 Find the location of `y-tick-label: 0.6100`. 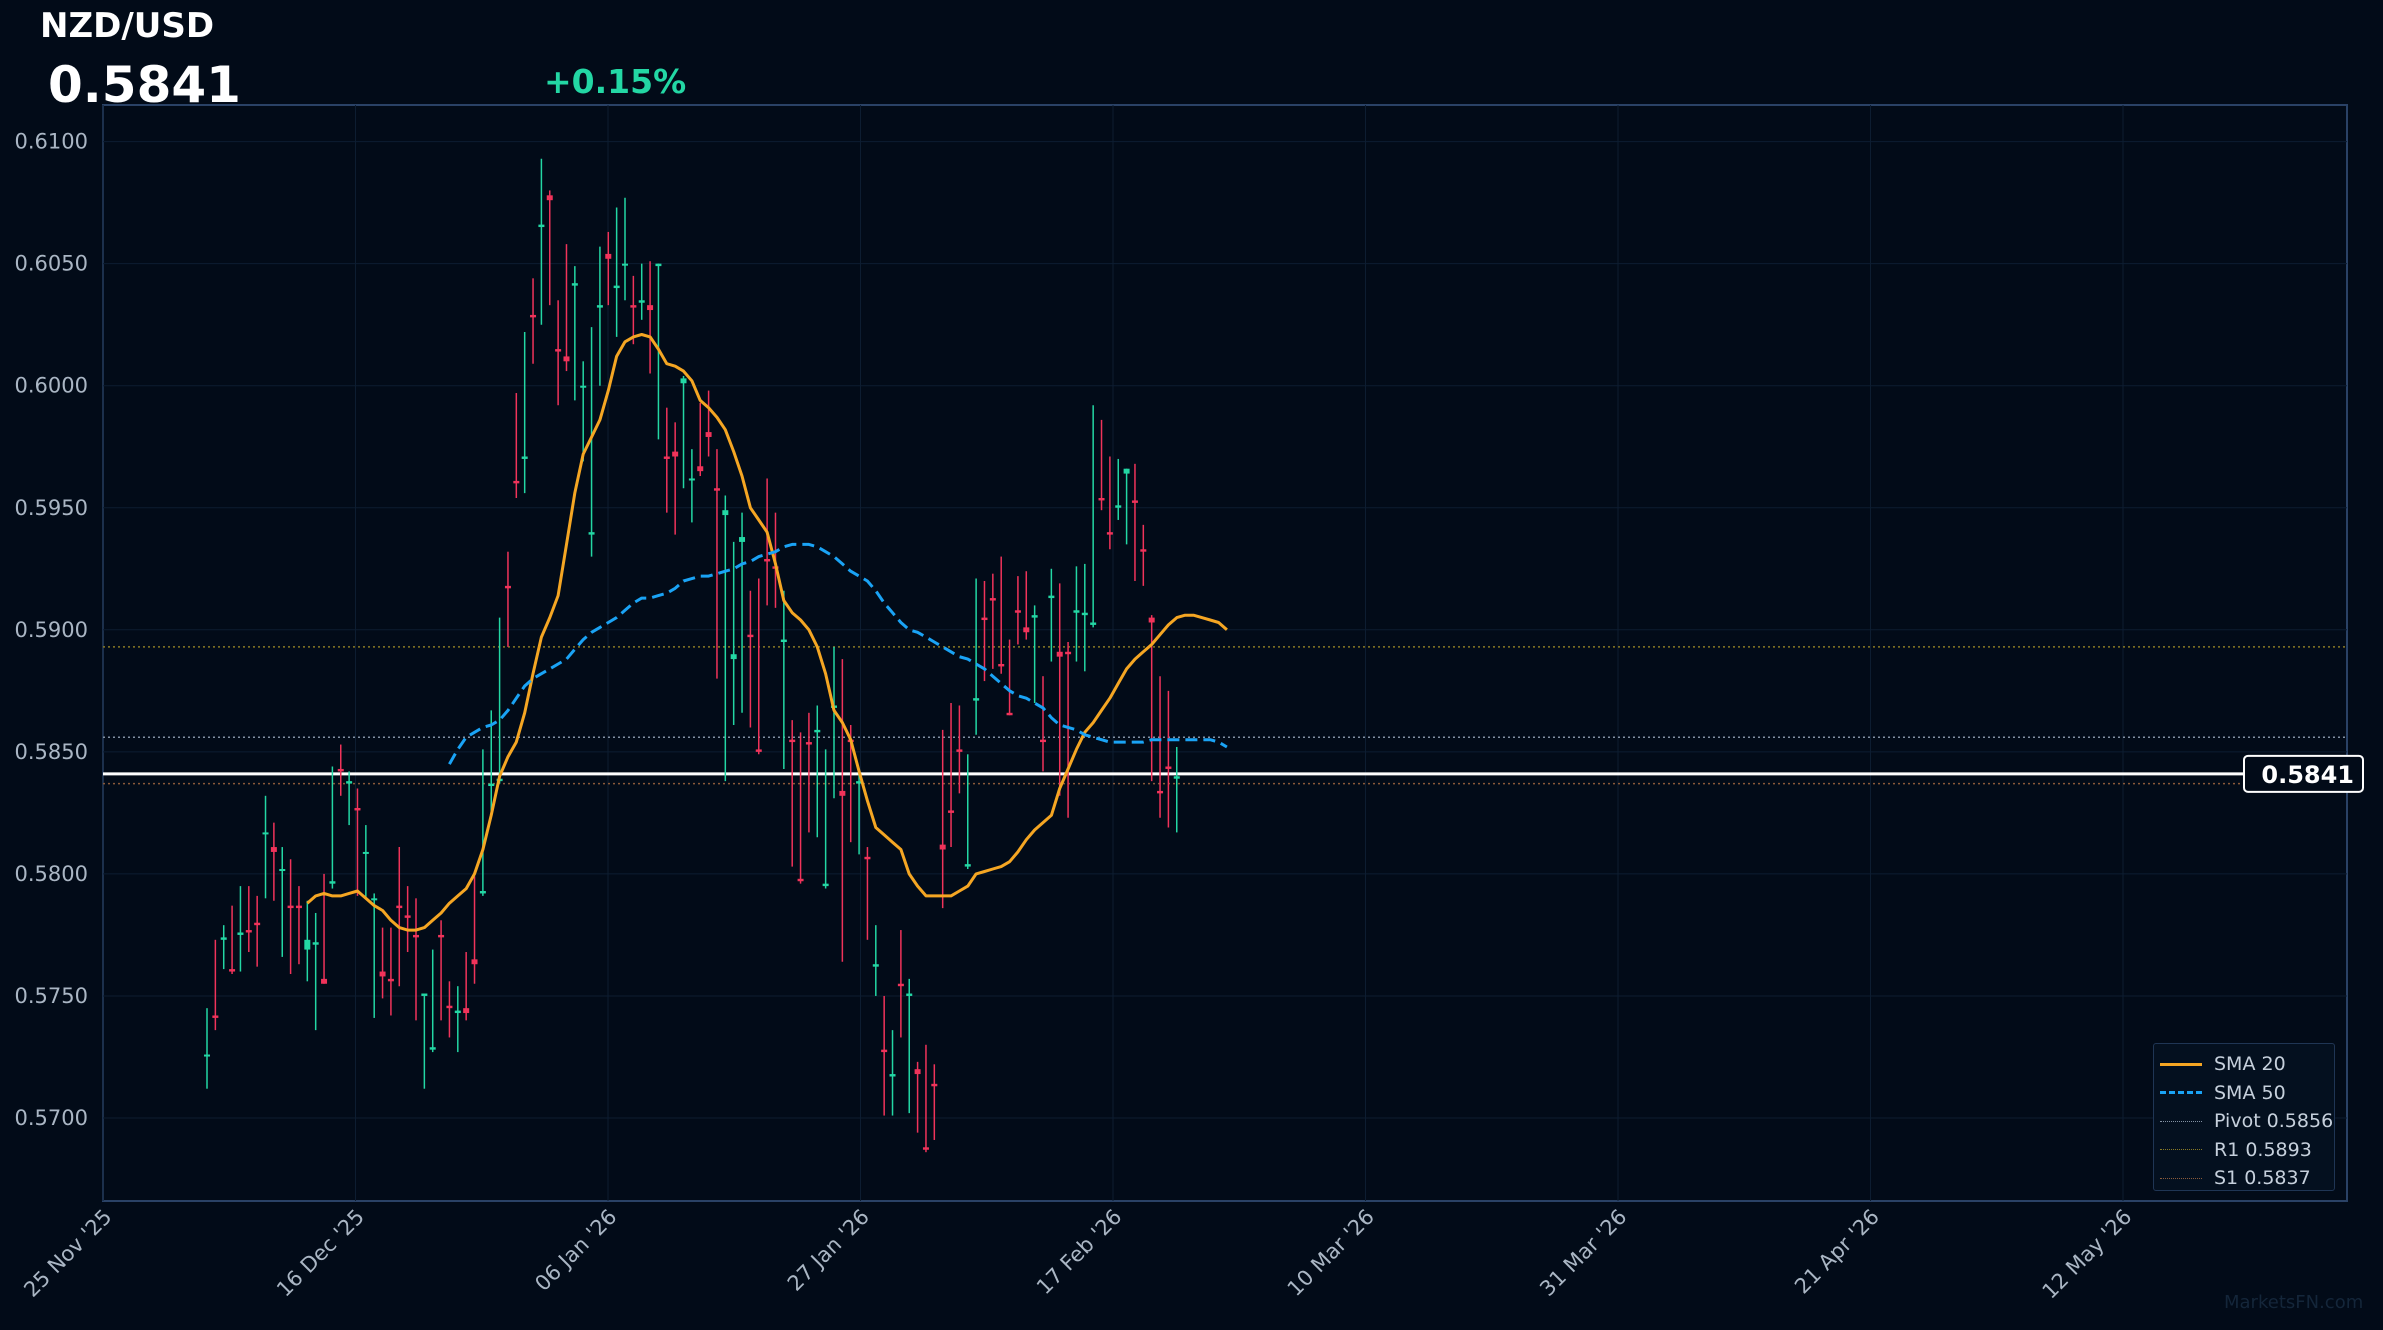

y-tick-label: 0.6100 is located at coordinates (51, 142).